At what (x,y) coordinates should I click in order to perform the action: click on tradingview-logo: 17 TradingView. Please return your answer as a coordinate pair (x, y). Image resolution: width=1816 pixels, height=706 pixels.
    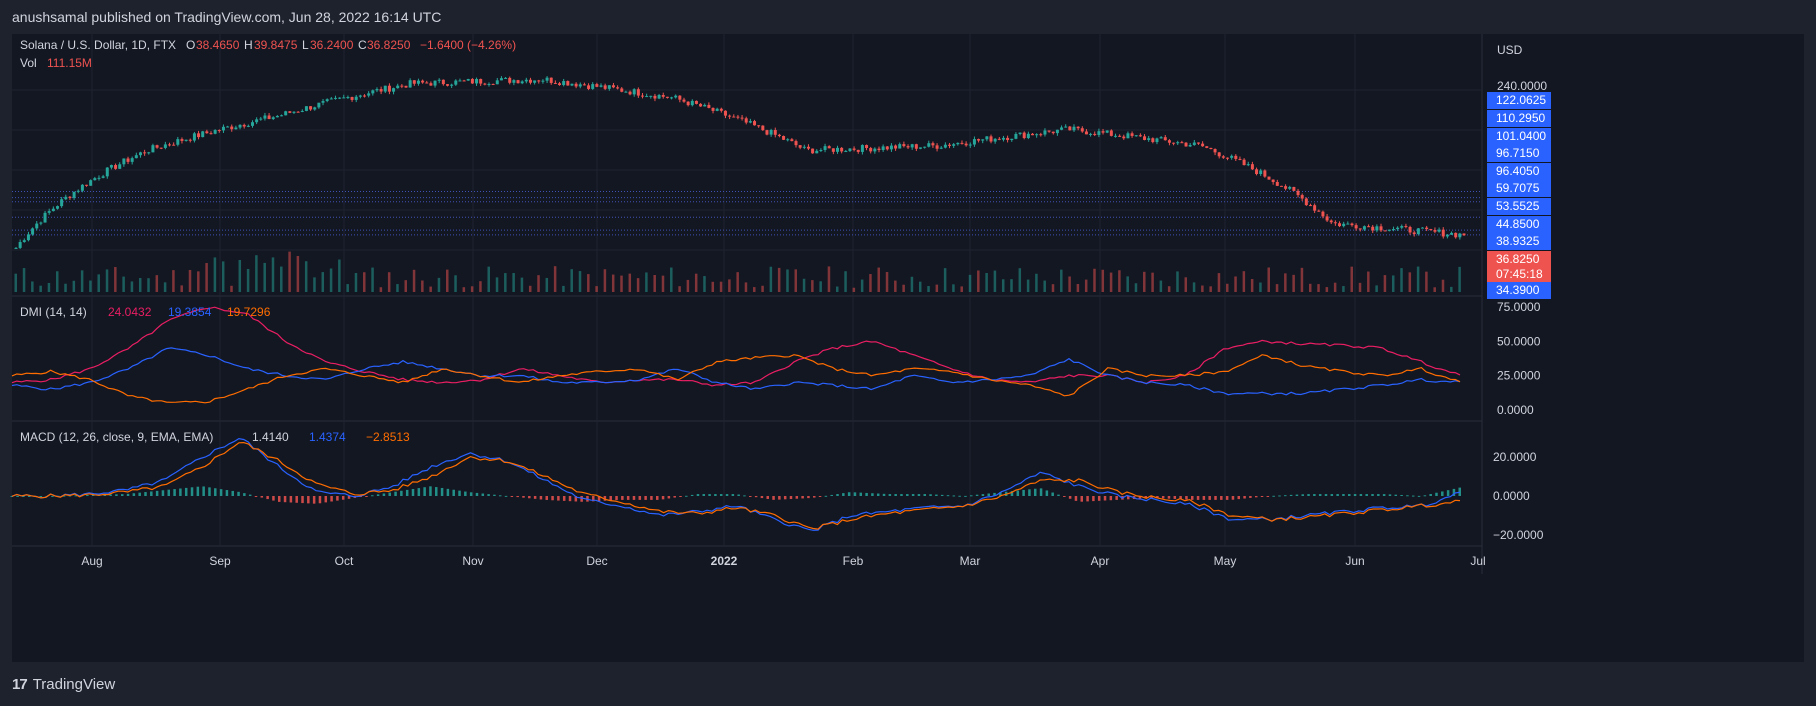
    Looking at the image, I should click on (63, 684).